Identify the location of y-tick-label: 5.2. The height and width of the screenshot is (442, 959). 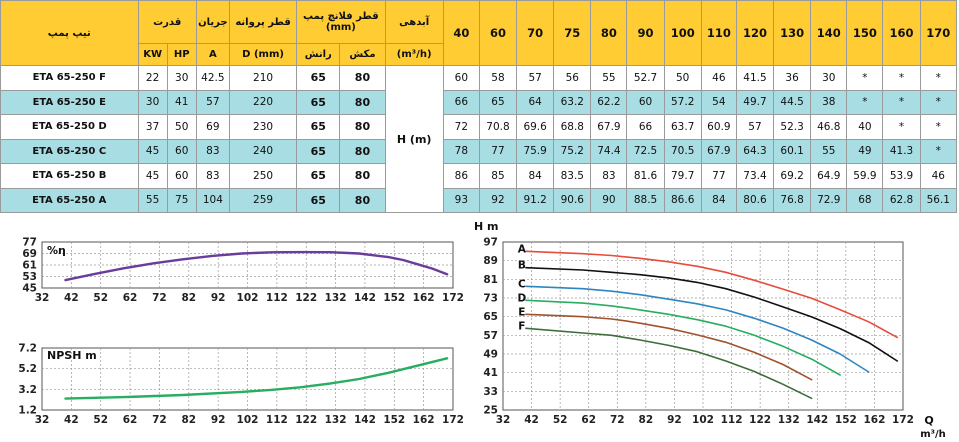
(27, 369).